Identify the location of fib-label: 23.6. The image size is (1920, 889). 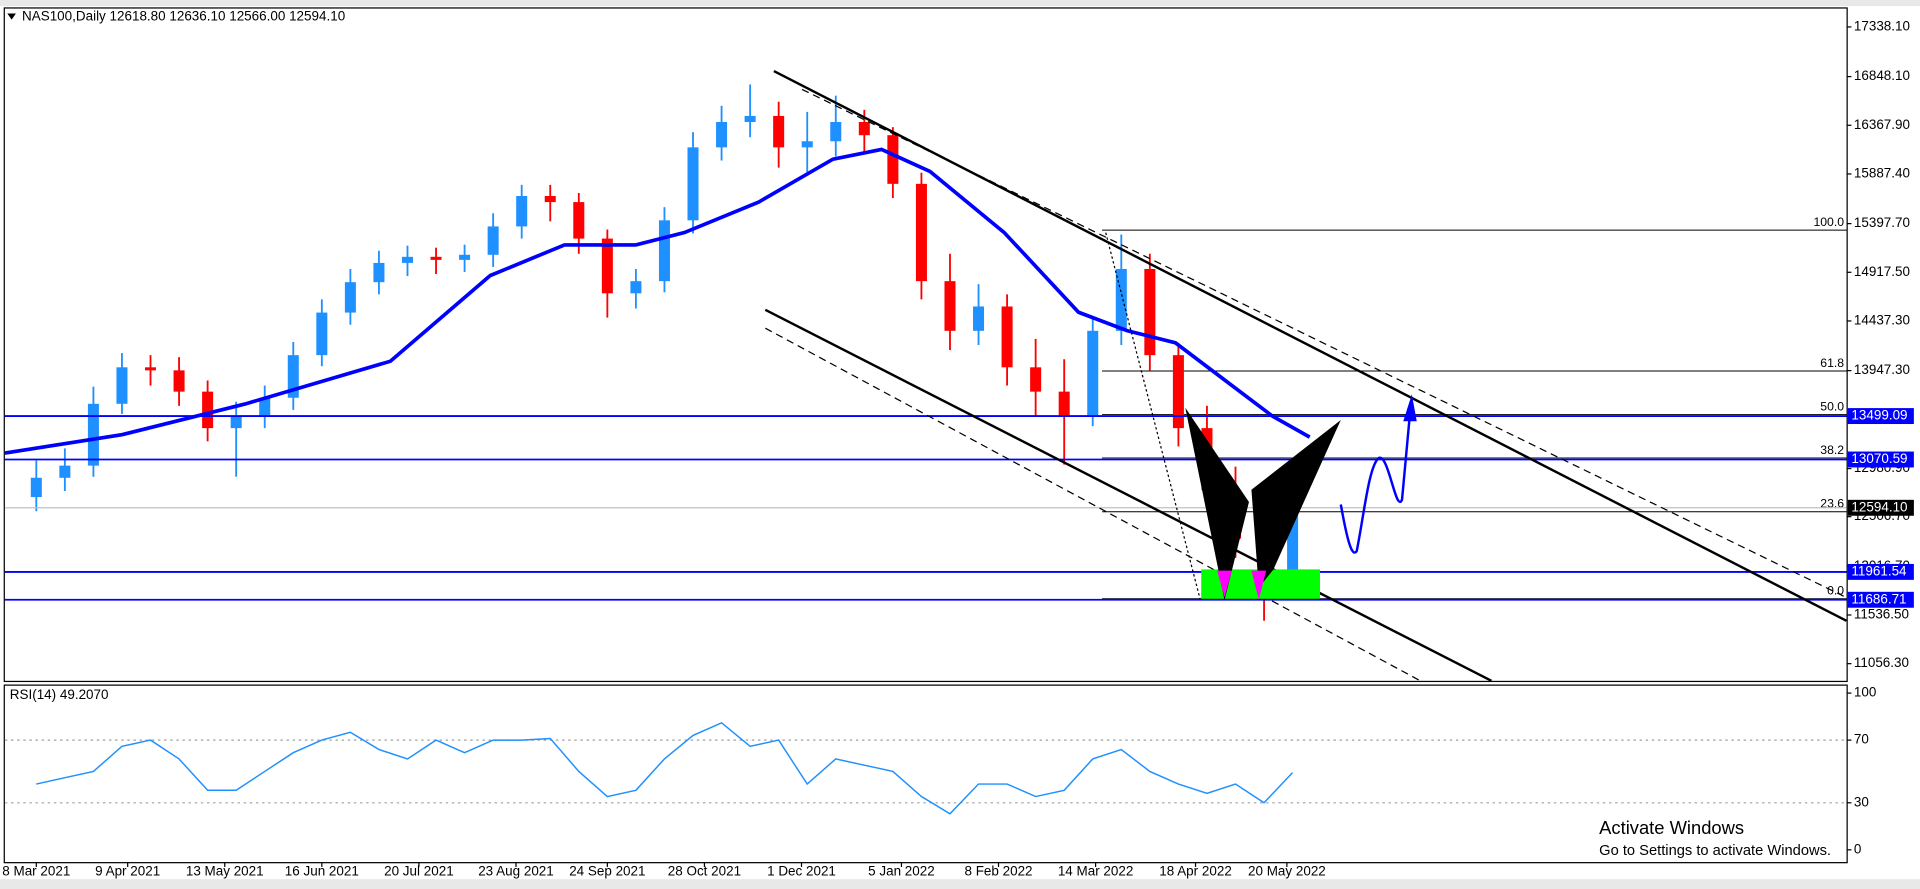
(1832, 504).